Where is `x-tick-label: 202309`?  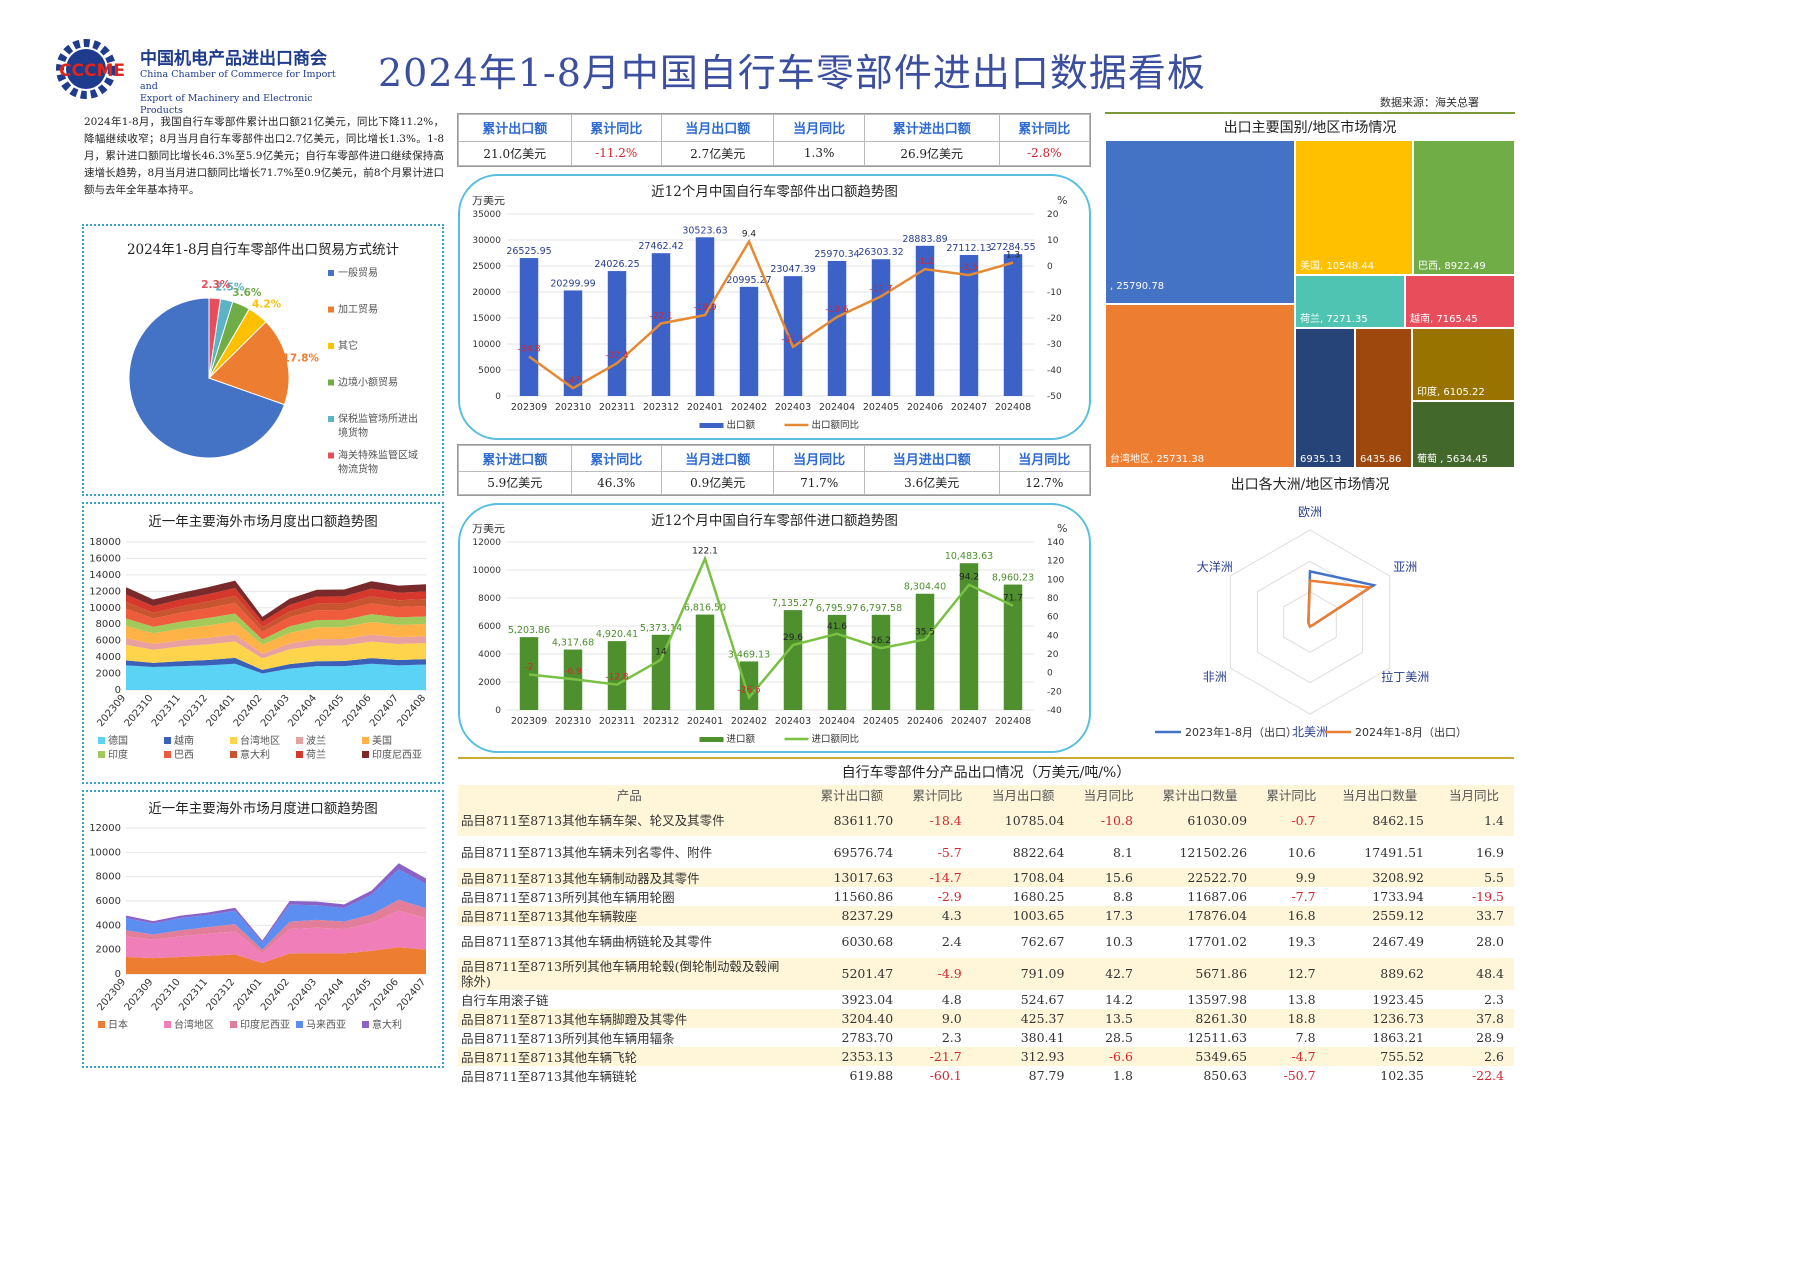 x-tick-label: 202309 is located at coordinates (529, 721).